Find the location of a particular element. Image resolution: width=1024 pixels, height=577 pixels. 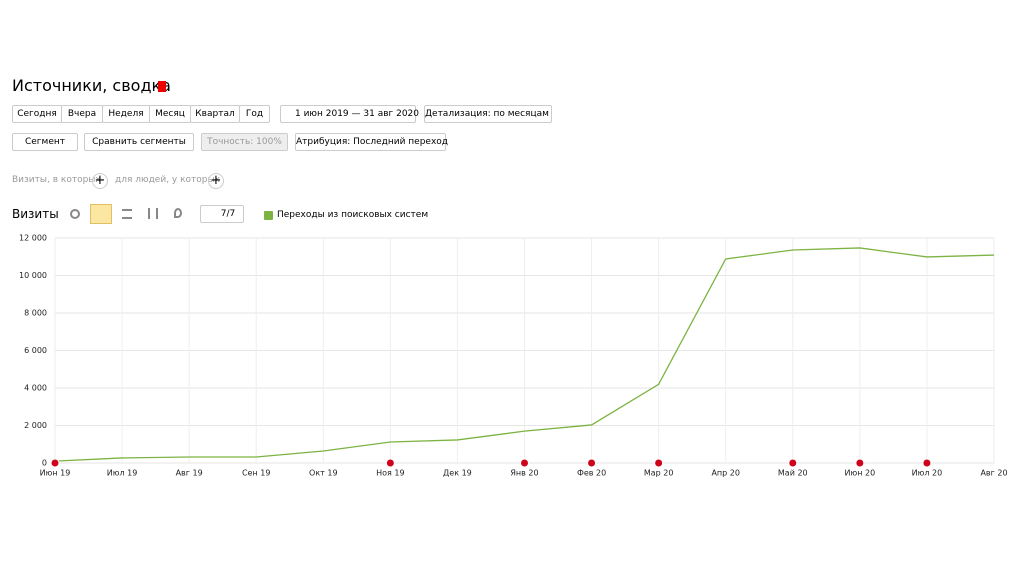

x-tick-label: Июл 20 is located at coordinates (927, 473).